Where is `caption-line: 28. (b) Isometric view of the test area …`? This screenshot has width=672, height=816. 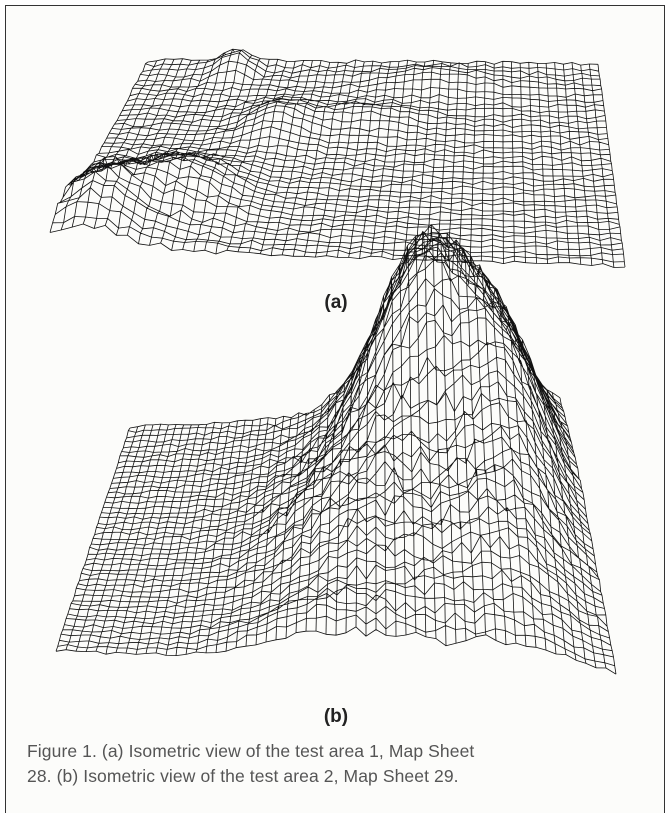
caption-line: 28. (b) Isometric view of the test area … is located at coordinates (243, 776).